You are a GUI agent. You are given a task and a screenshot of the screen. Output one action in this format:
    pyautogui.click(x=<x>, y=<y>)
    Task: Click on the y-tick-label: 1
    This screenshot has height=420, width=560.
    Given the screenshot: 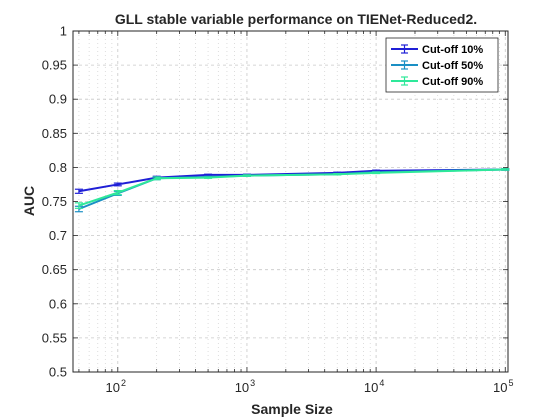 What is the action you would take?
    pyautogui.click(x=63, y=31)
    